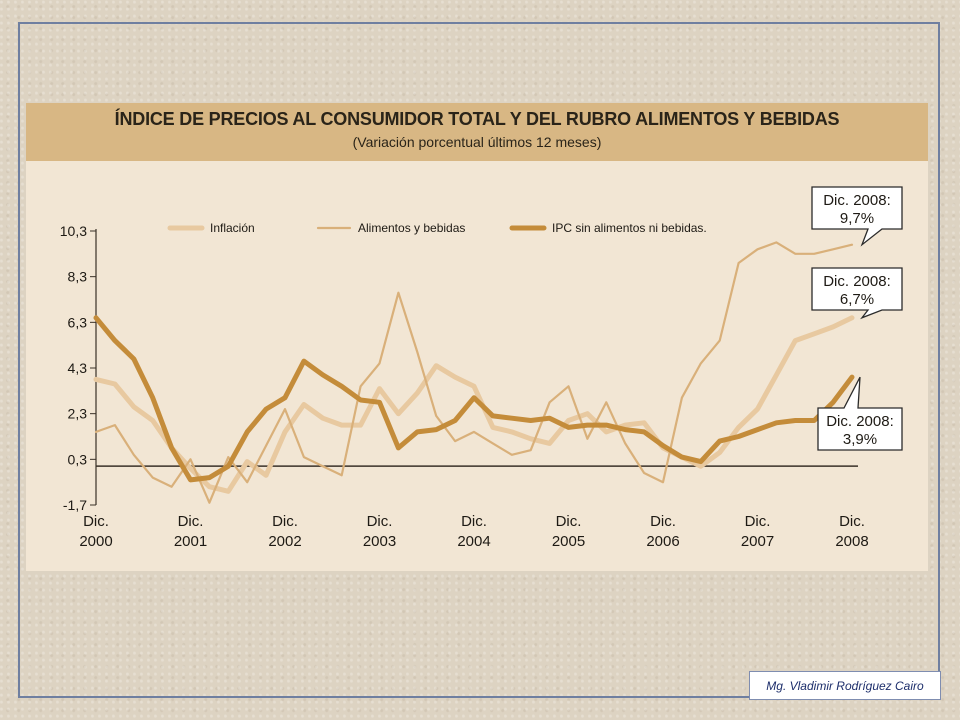 The image size is (960, 720). What do you see at coordinates (78, 459) in the screenshot?
I see `y-tick-label: 0,3` at bounding box center [78, 459].